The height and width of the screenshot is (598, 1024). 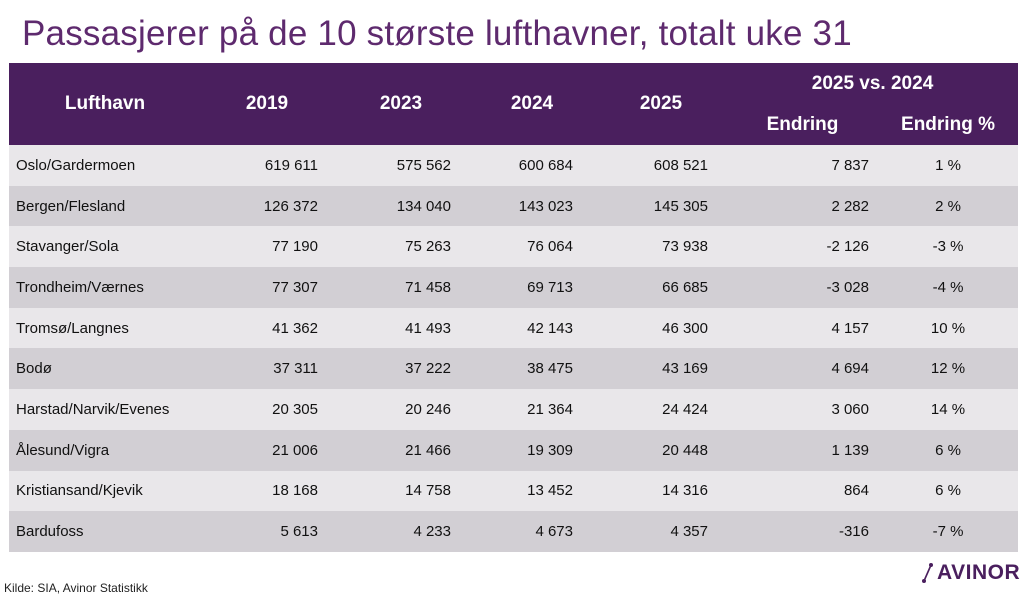 I want to click on cell-2019: 77 190, so click(x=267, y=247).